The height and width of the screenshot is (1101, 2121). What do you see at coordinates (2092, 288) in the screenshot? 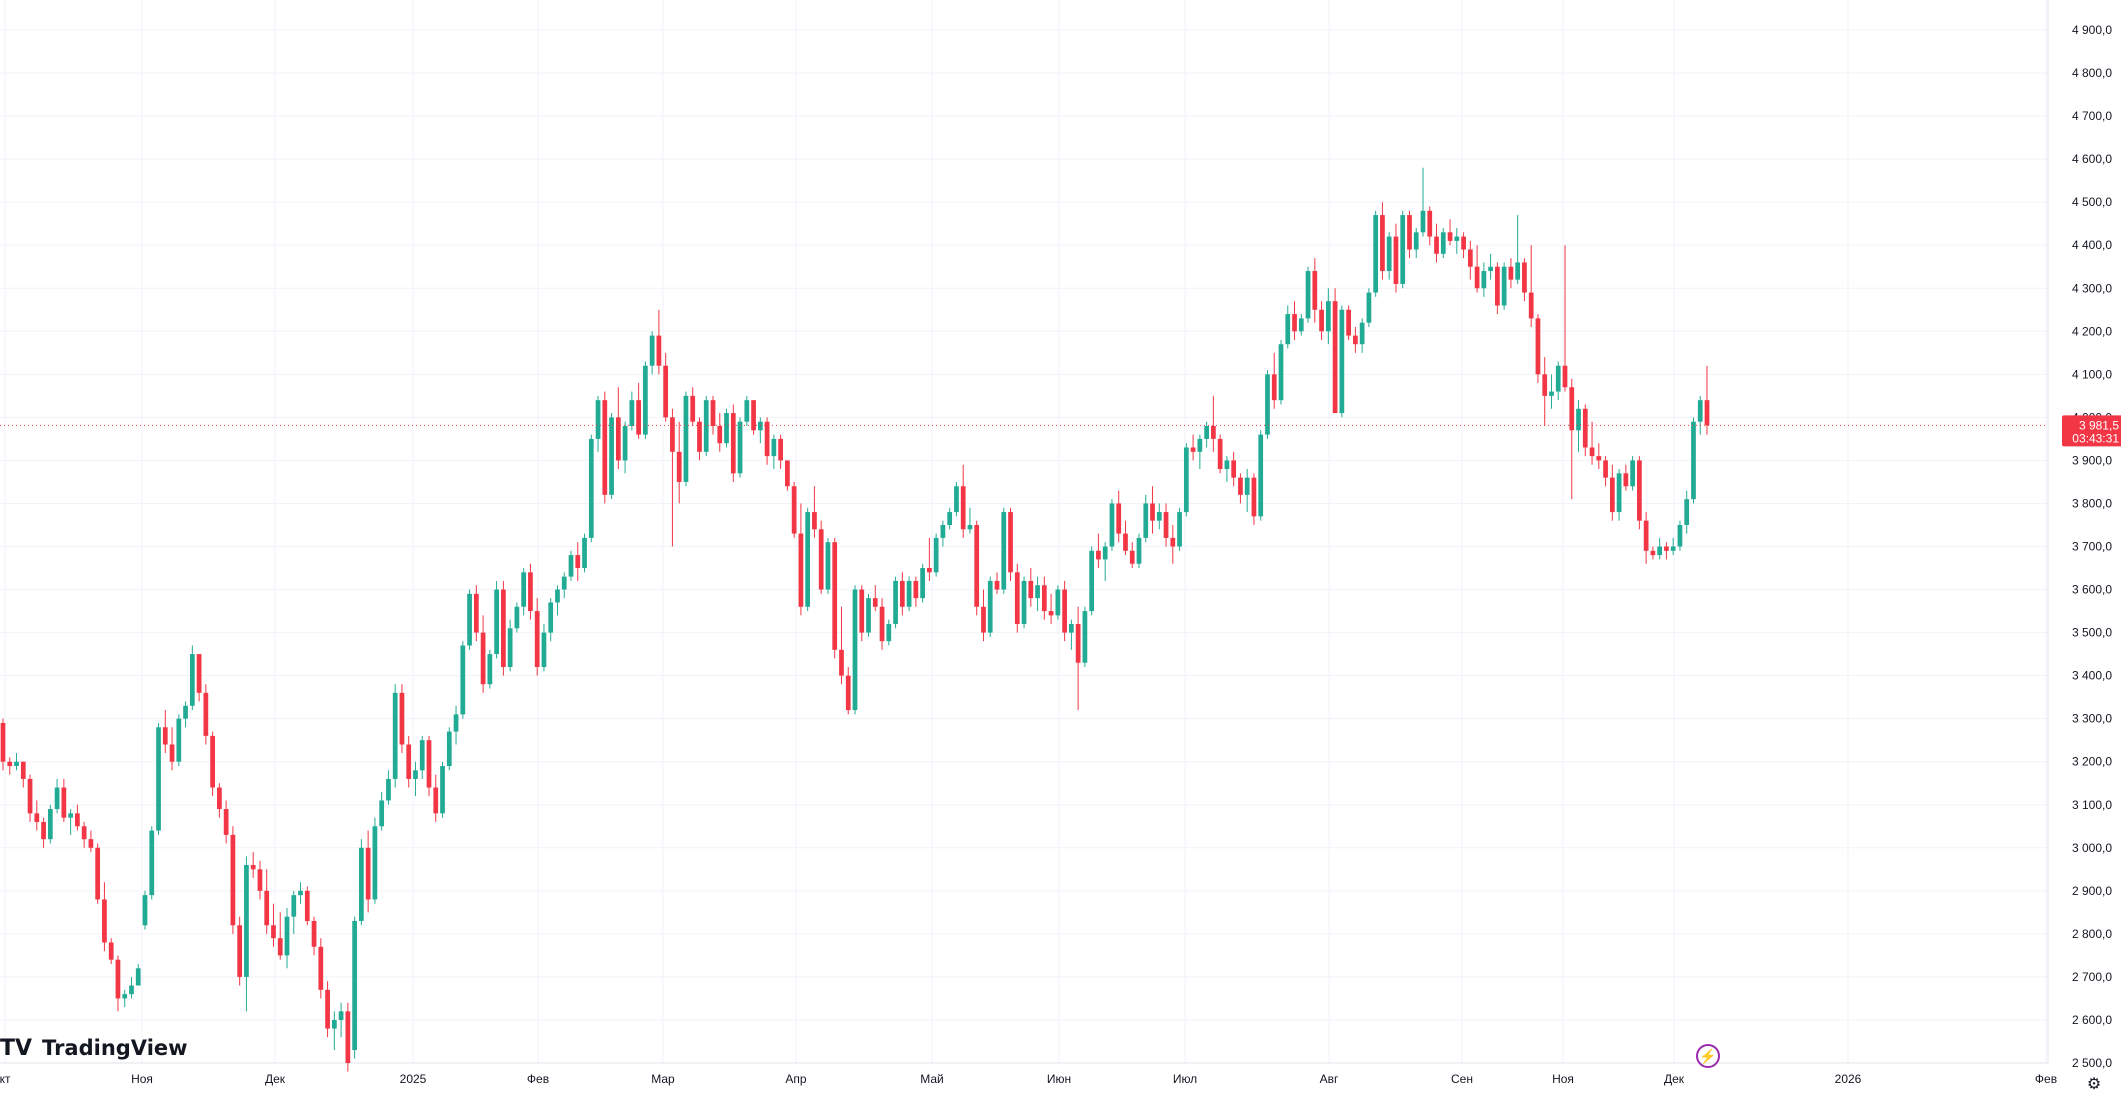
I see `y-tick-label: 4 300,0` at bounding box center [2092, 288].